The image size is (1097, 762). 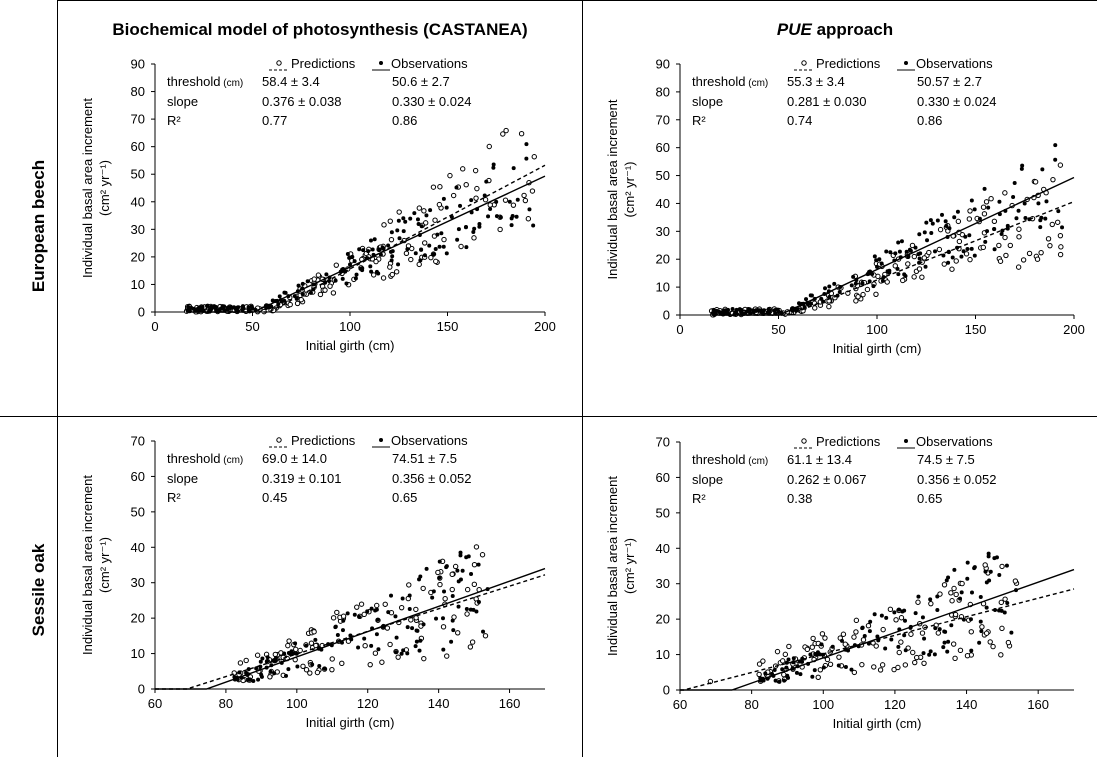 I want to click on y-axis-unit-label: (cm² yr⁻¹), so click(x=629, y=190).